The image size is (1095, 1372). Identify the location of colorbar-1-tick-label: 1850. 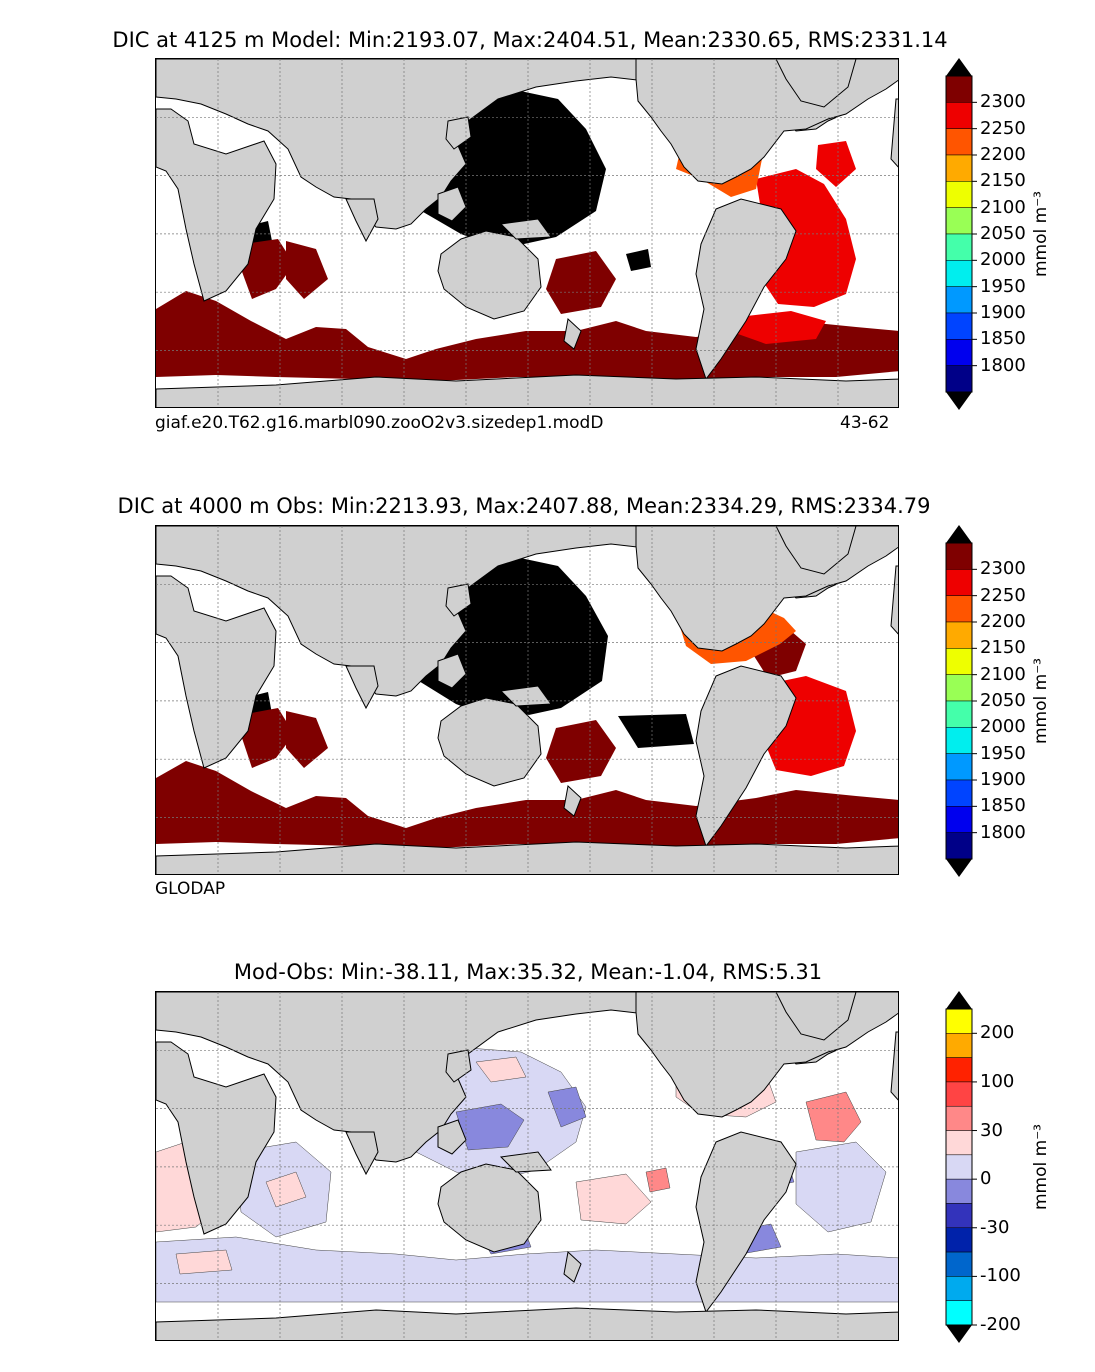
(1003, 339).